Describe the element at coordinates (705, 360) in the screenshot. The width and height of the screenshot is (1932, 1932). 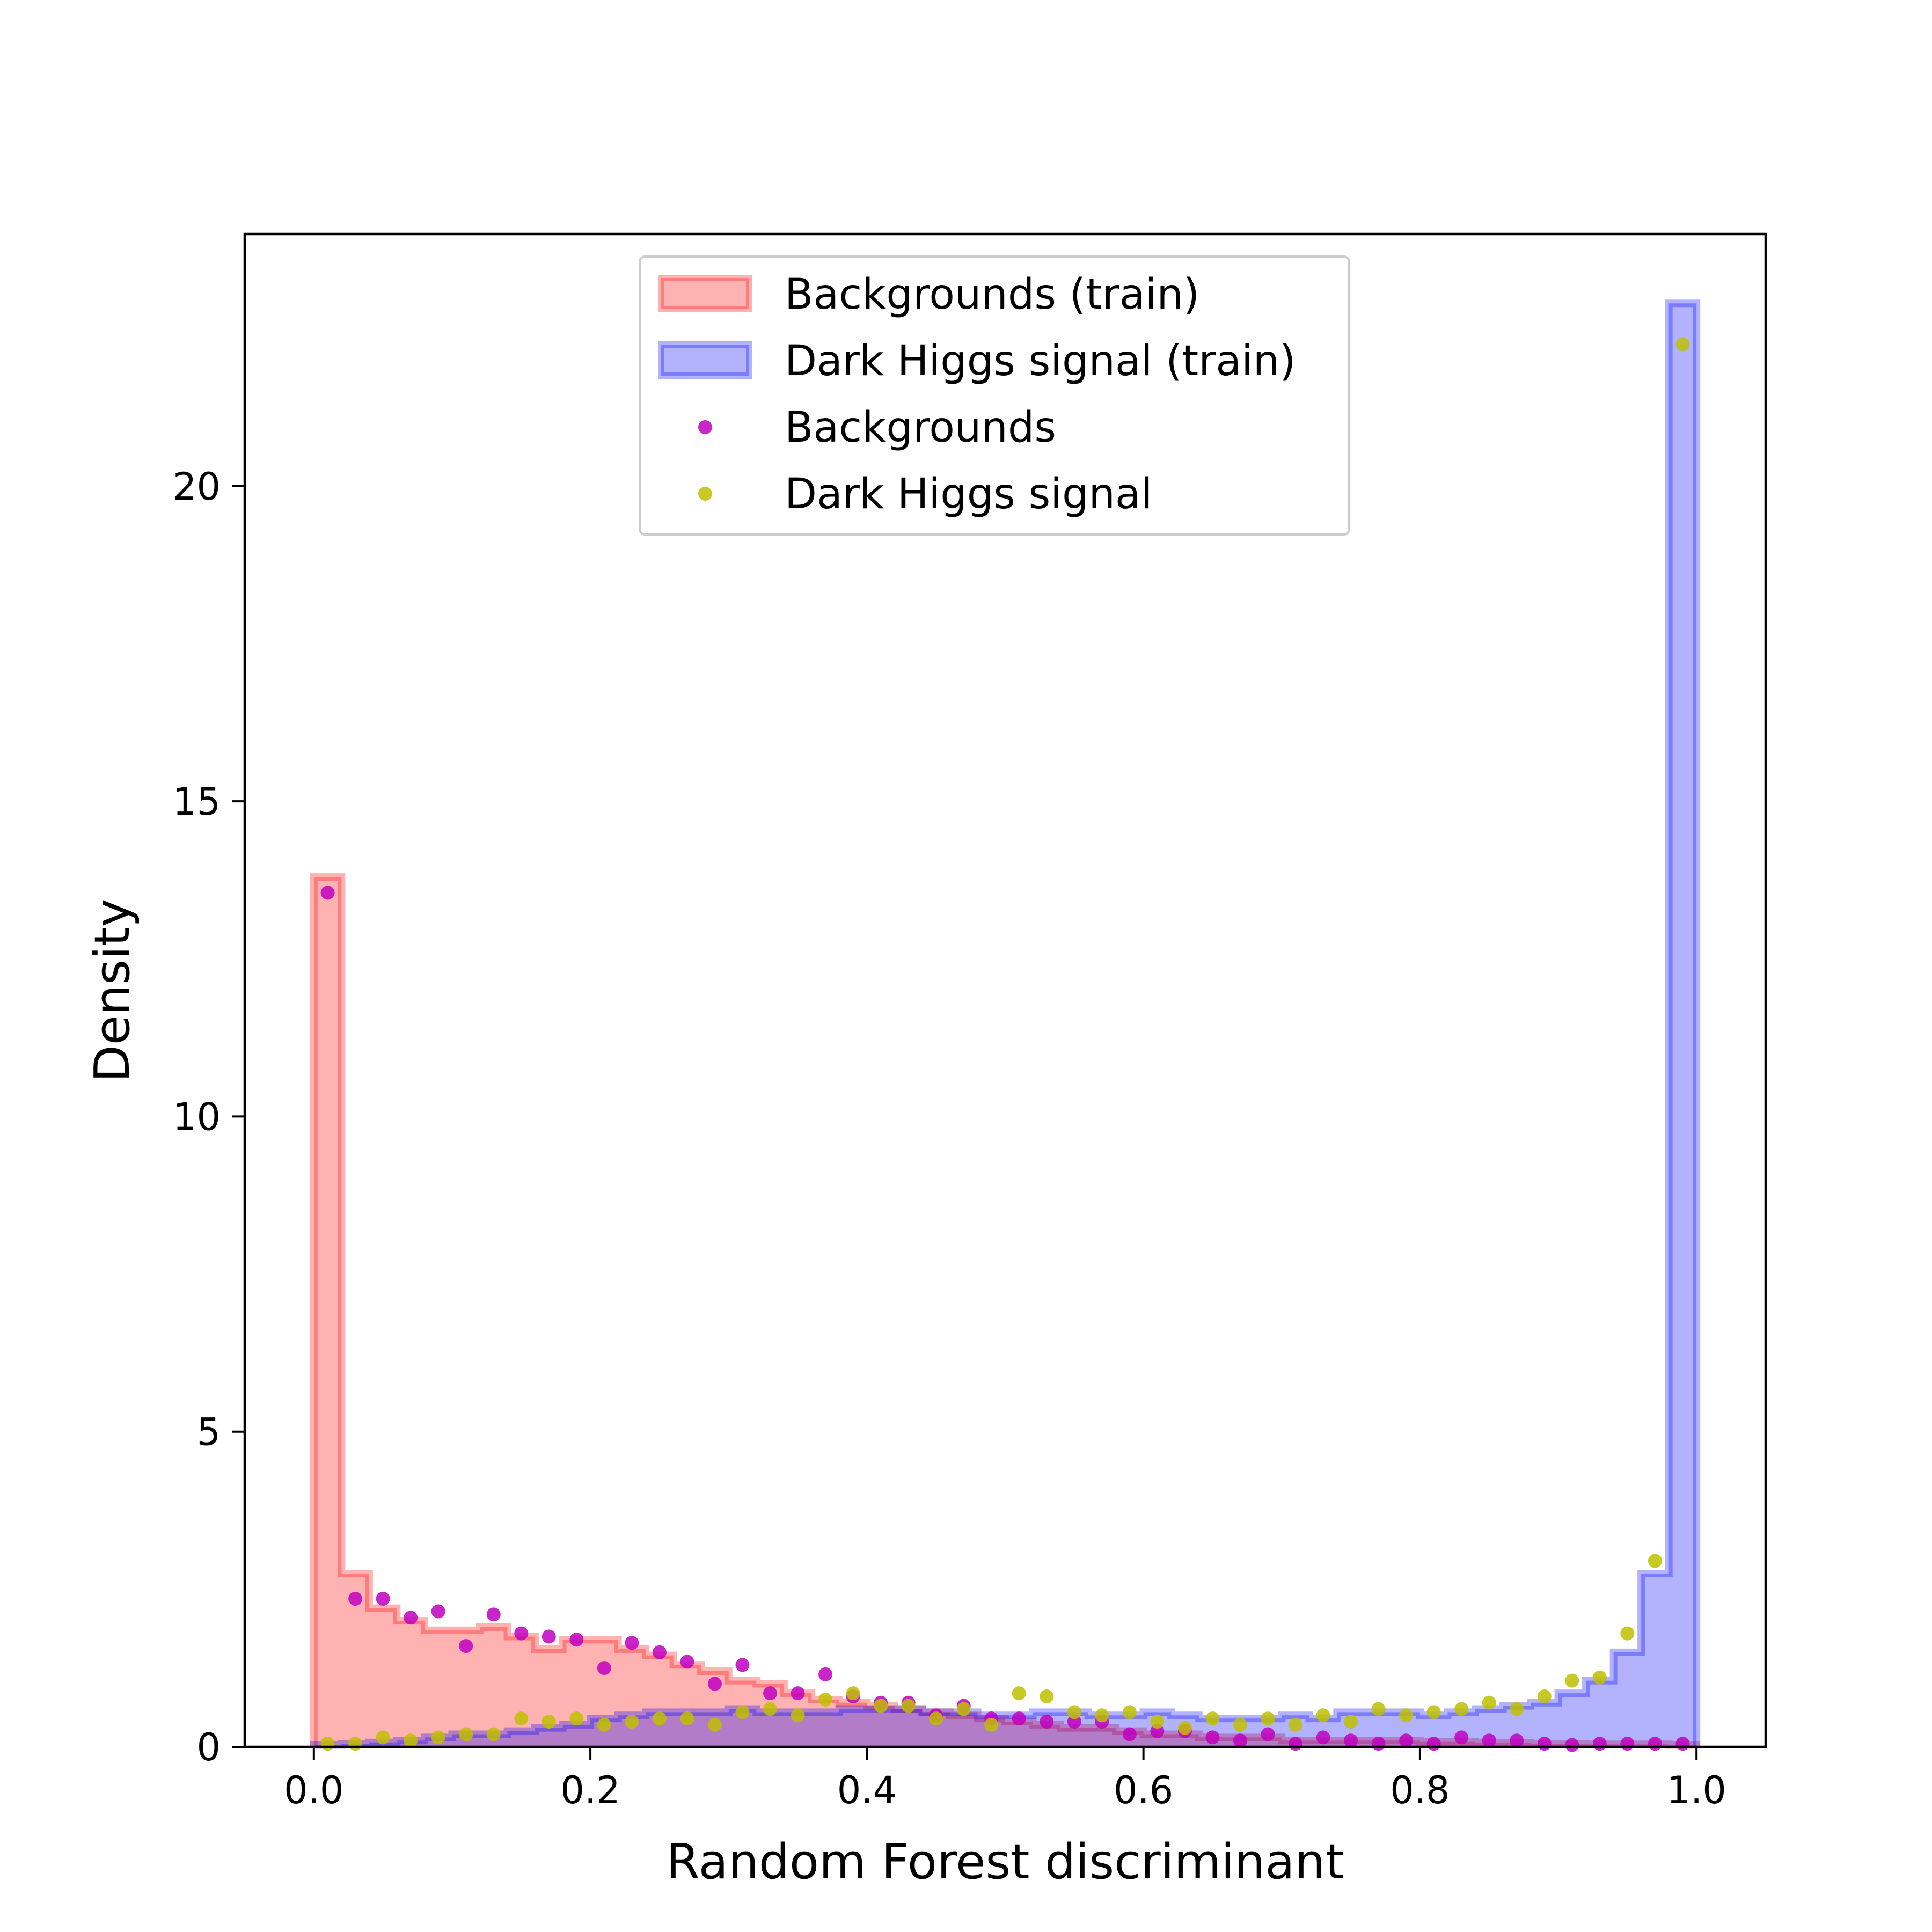
I see `legend-swatch-signal-train` at that location.